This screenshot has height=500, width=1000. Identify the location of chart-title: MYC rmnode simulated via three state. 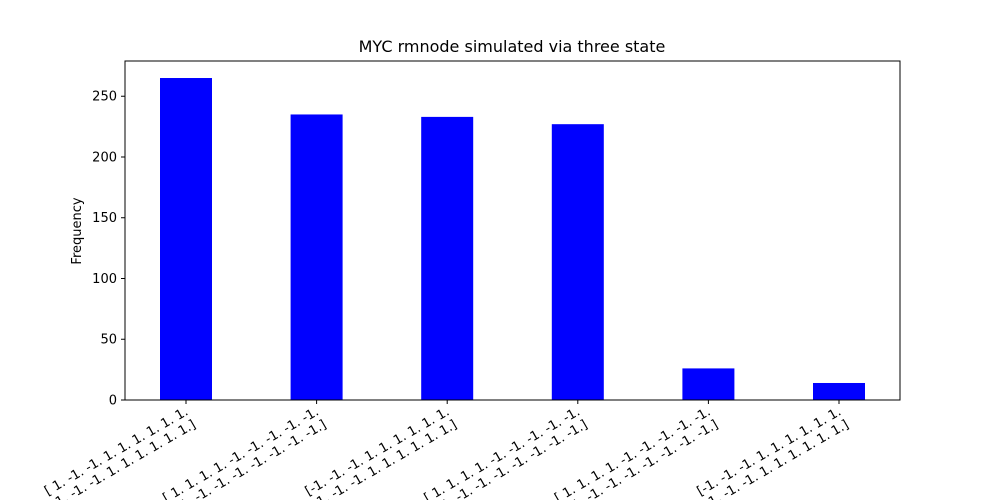
(512, 46).